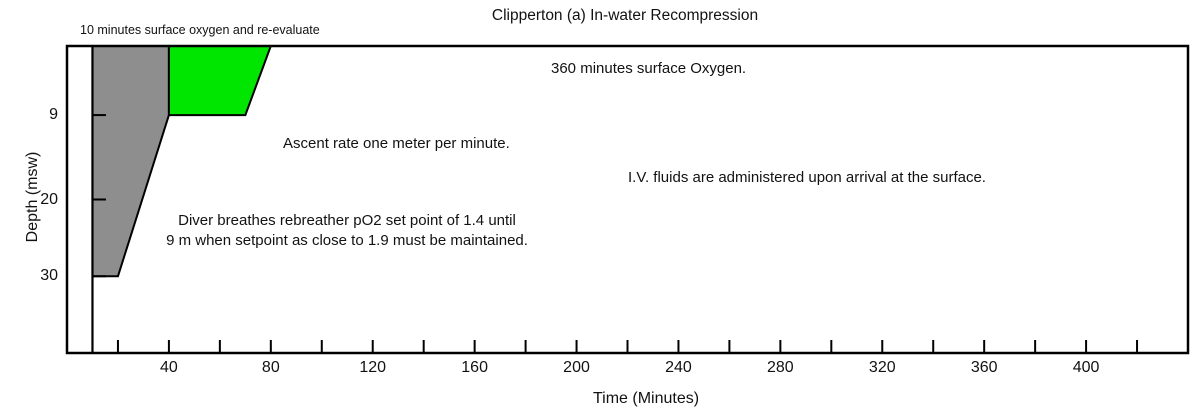 The width and height of the screenshot is (1200, 414). What do you see at coordinates (882, 367) in the screenshot?
I see `x-tick-label-320: 320` at bounding box center [882, 367].